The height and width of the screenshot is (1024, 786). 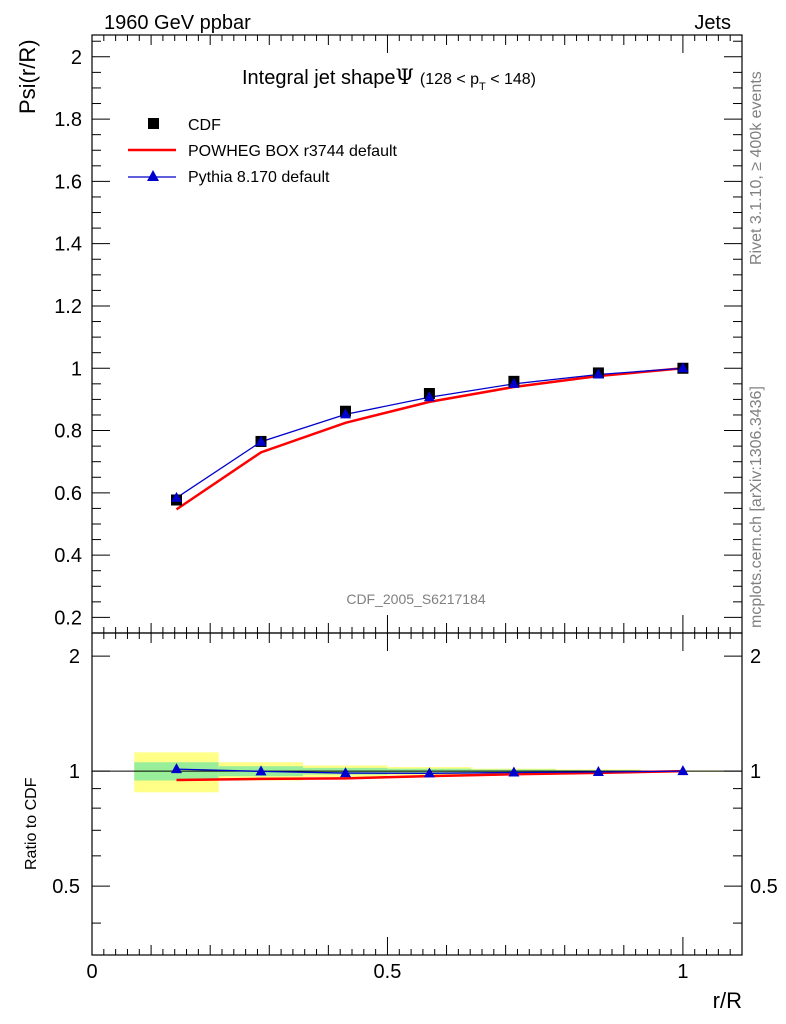 I want to click on header-right: Jets, so click(x=712, y=23).